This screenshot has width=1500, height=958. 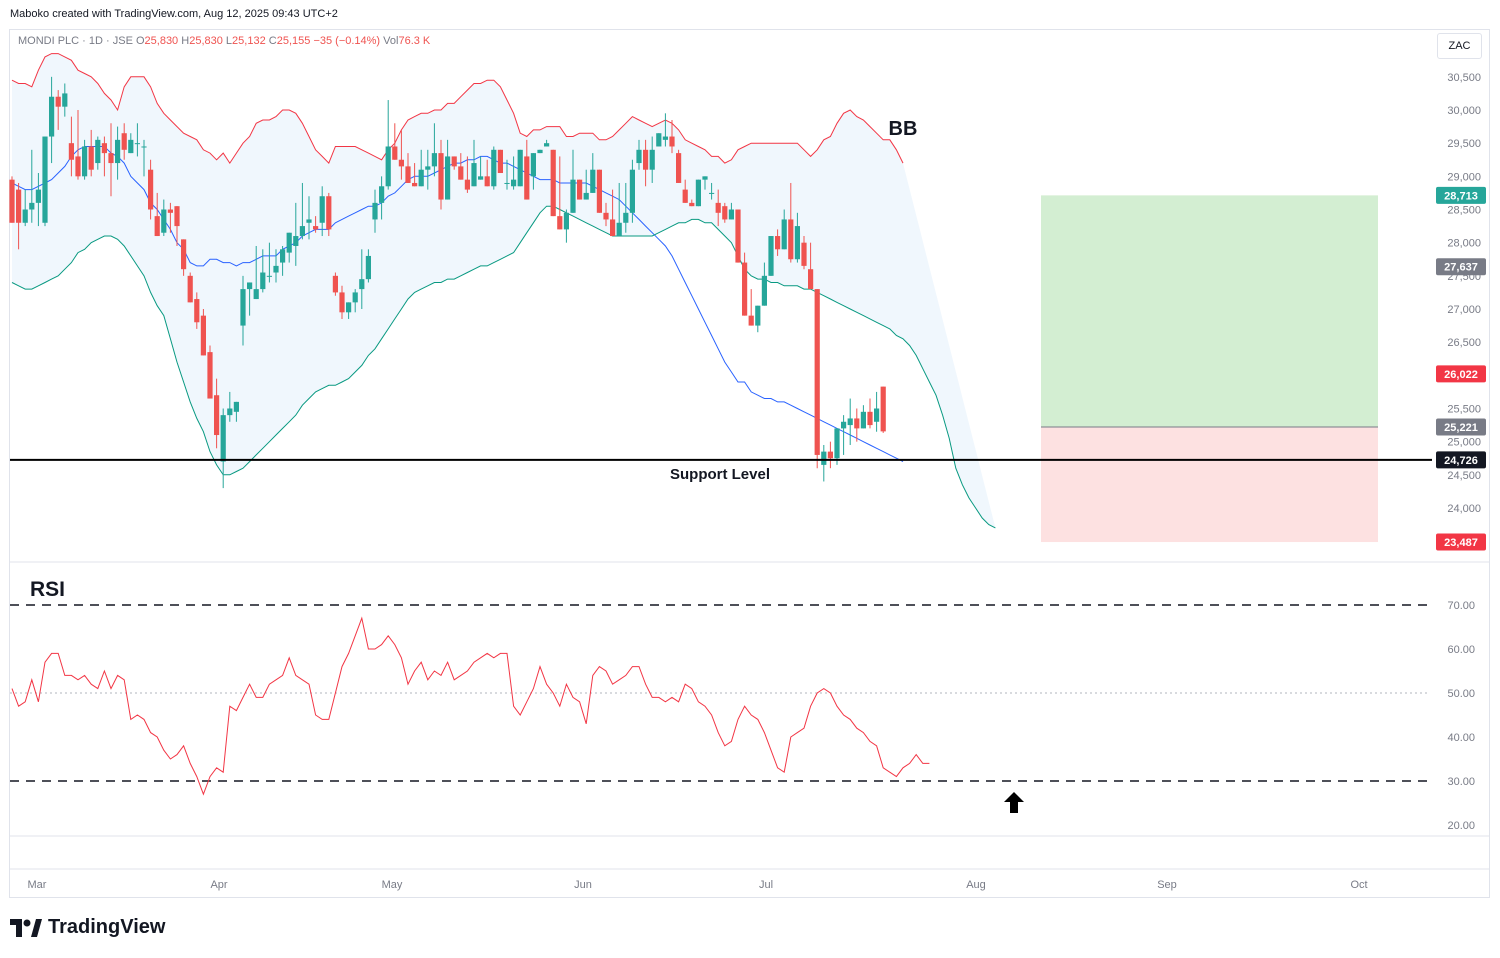 What do you see at coordinates (1461, 606) in the screenshot?
I see `rsi-tick-label: 70.00` at bounding box center [1461, 606].